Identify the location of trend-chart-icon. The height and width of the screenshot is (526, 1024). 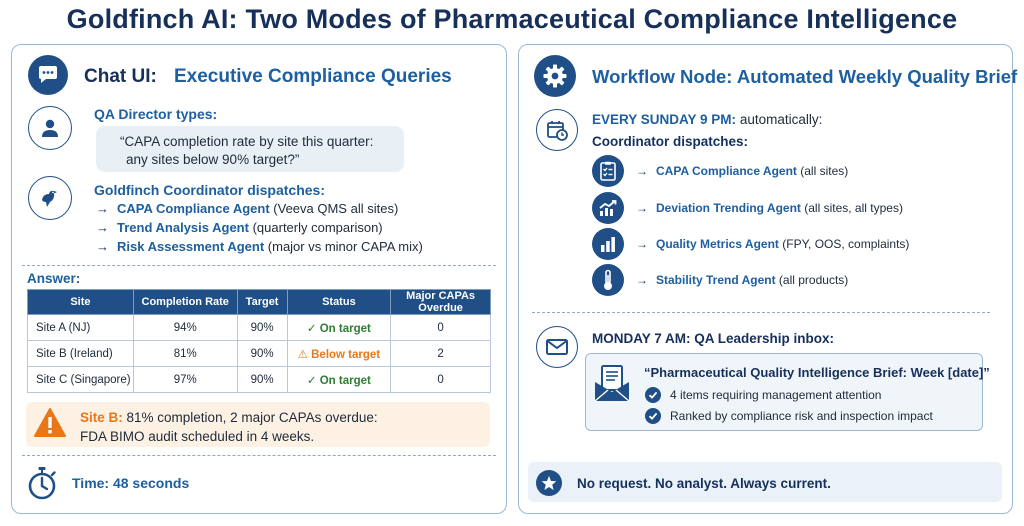
(608, 208).